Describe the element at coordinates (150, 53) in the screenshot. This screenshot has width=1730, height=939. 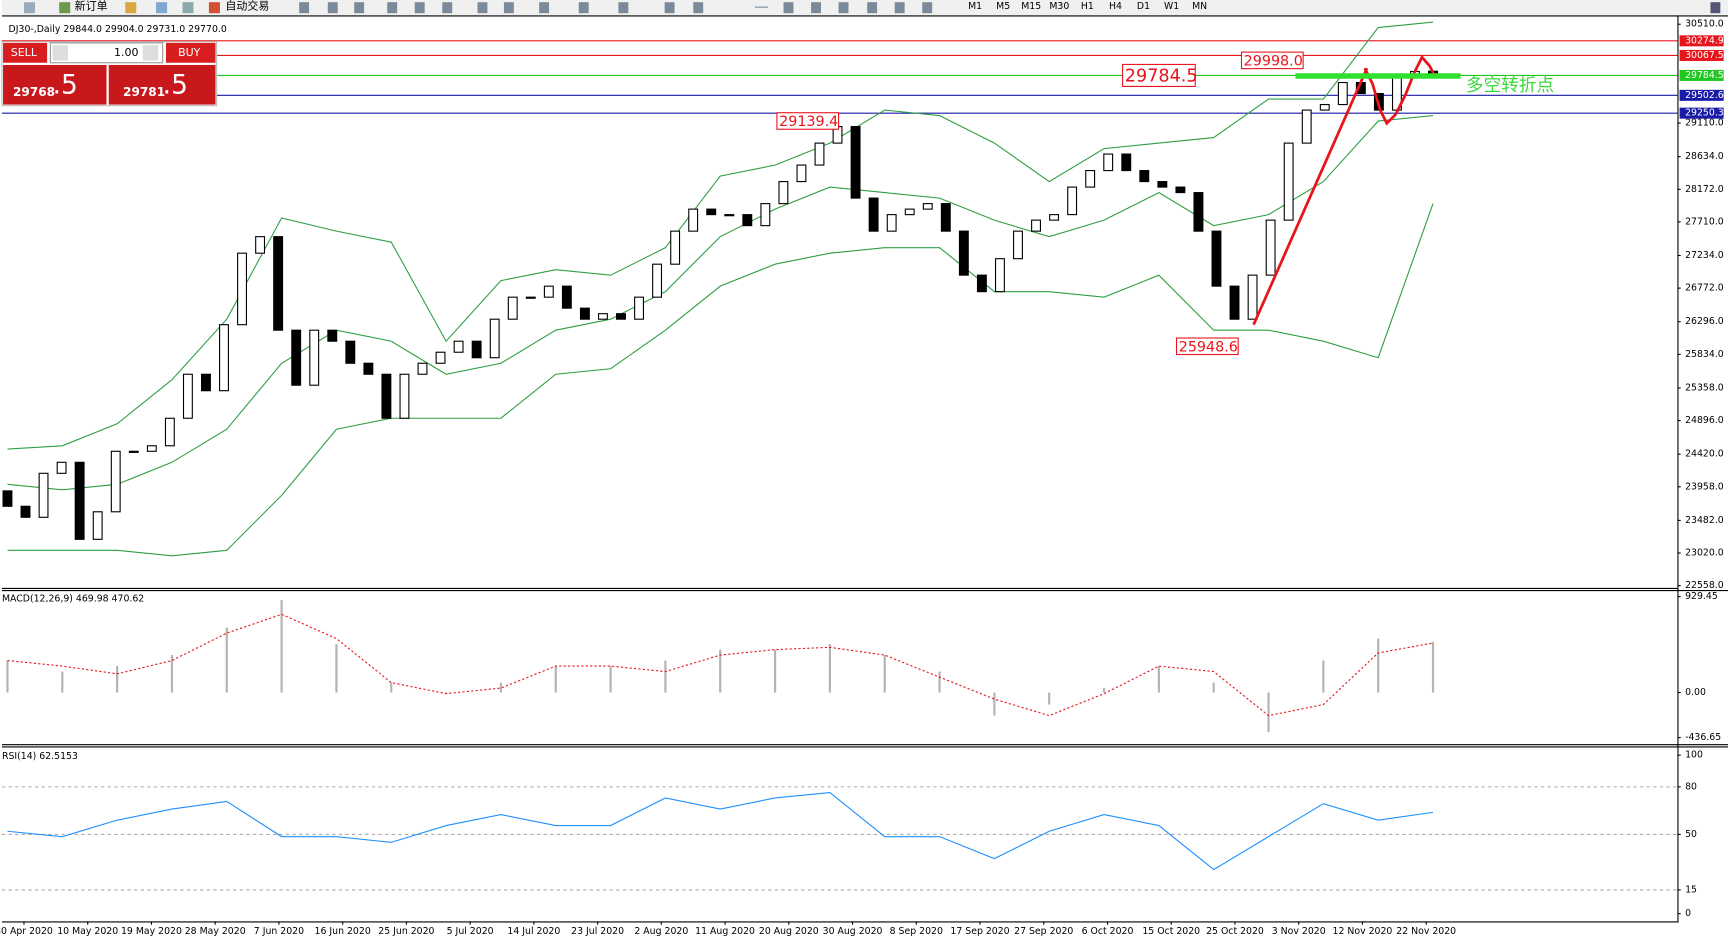
I see `lots-up` at that location.